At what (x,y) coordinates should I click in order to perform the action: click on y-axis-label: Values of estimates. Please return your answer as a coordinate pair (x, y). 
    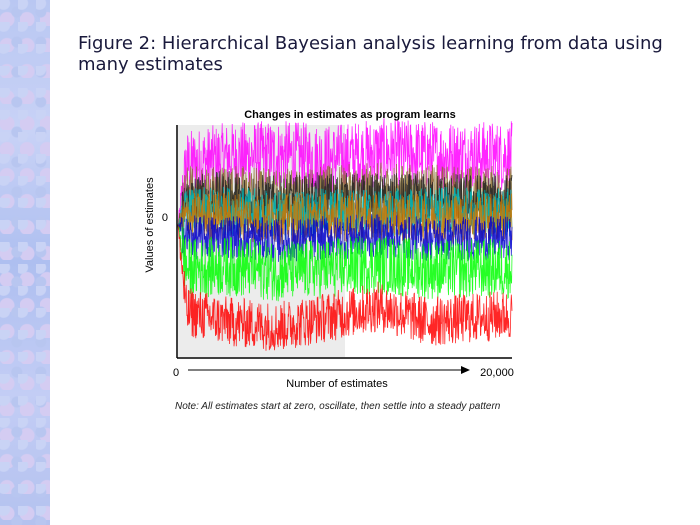
    Looking at the image, I should click on (150, 225).